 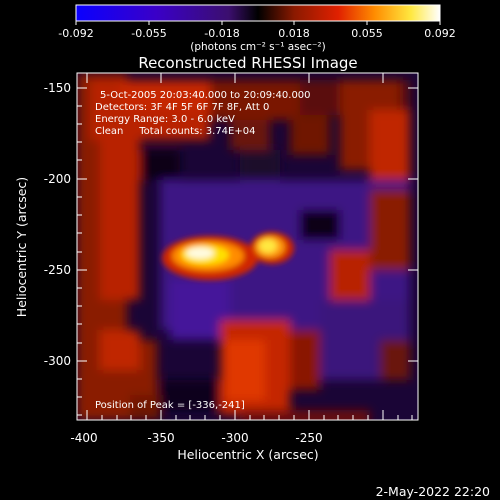 I want to click on colorbar-tick: 0.055, so click(x=367, y=33).